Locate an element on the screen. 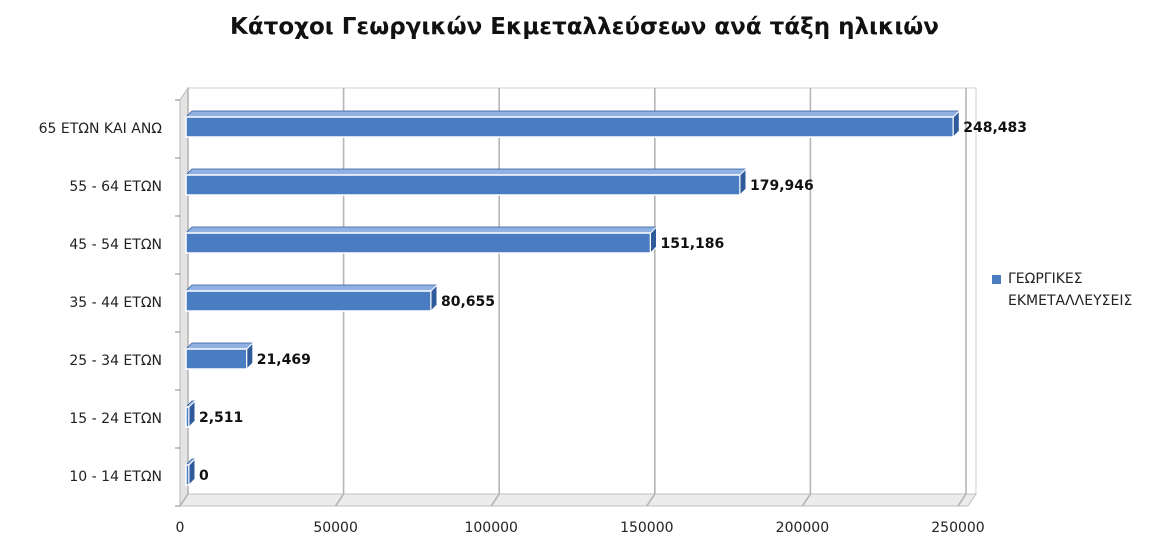  data-label: 2,511 is located at coordinates (221, 418).